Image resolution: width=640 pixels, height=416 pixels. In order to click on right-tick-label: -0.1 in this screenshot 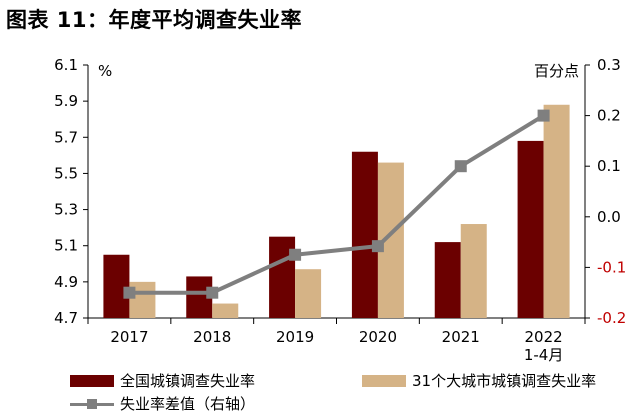, I will do `click(611, 267)`.